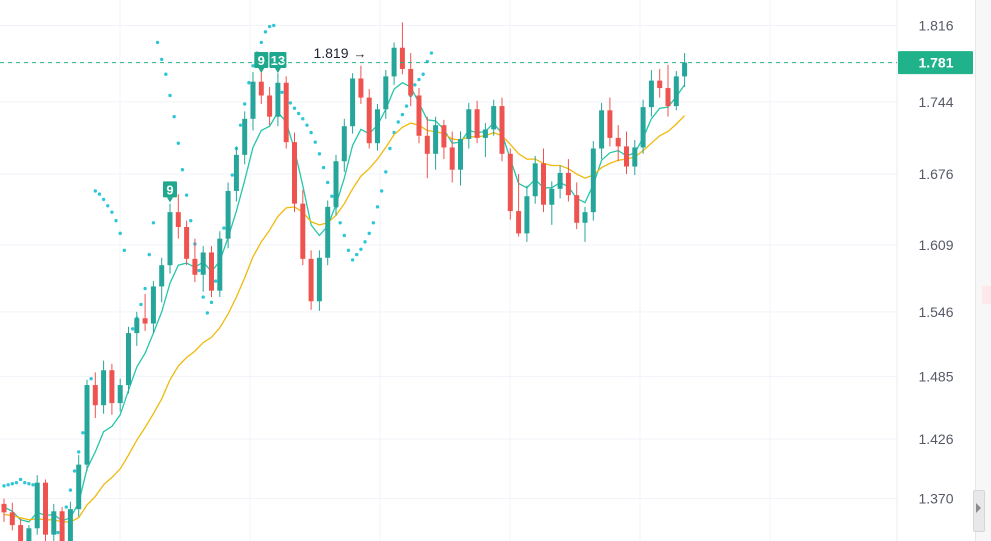 Image resolution: width=991 pixels, height=541 pixels. I want to click on y-tick-label: 1.816, so click(935, 25).